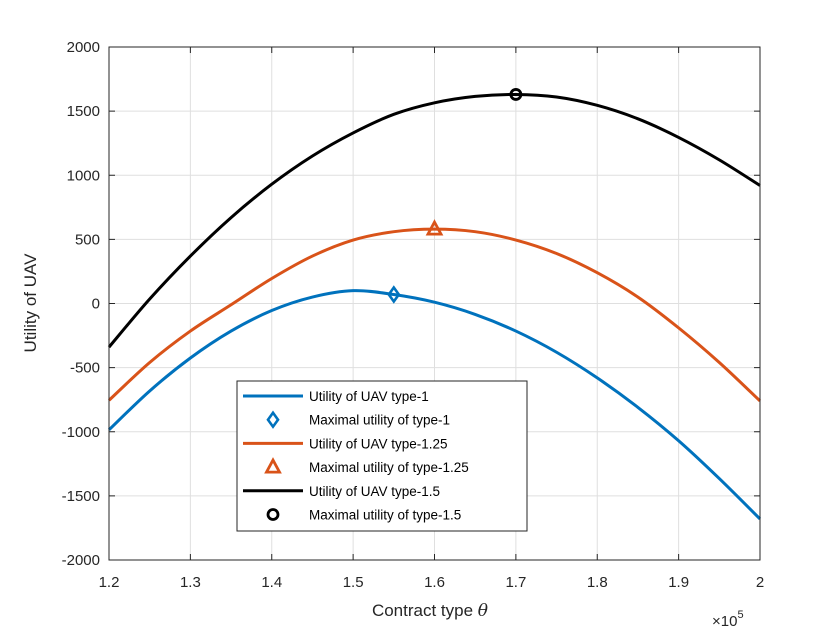 This screenshot has width=840, height=630. What do you see at coordinates (81, 432) in the screenshot?
I see `y-tick-label: -1000` at bounding box center [81, 432].